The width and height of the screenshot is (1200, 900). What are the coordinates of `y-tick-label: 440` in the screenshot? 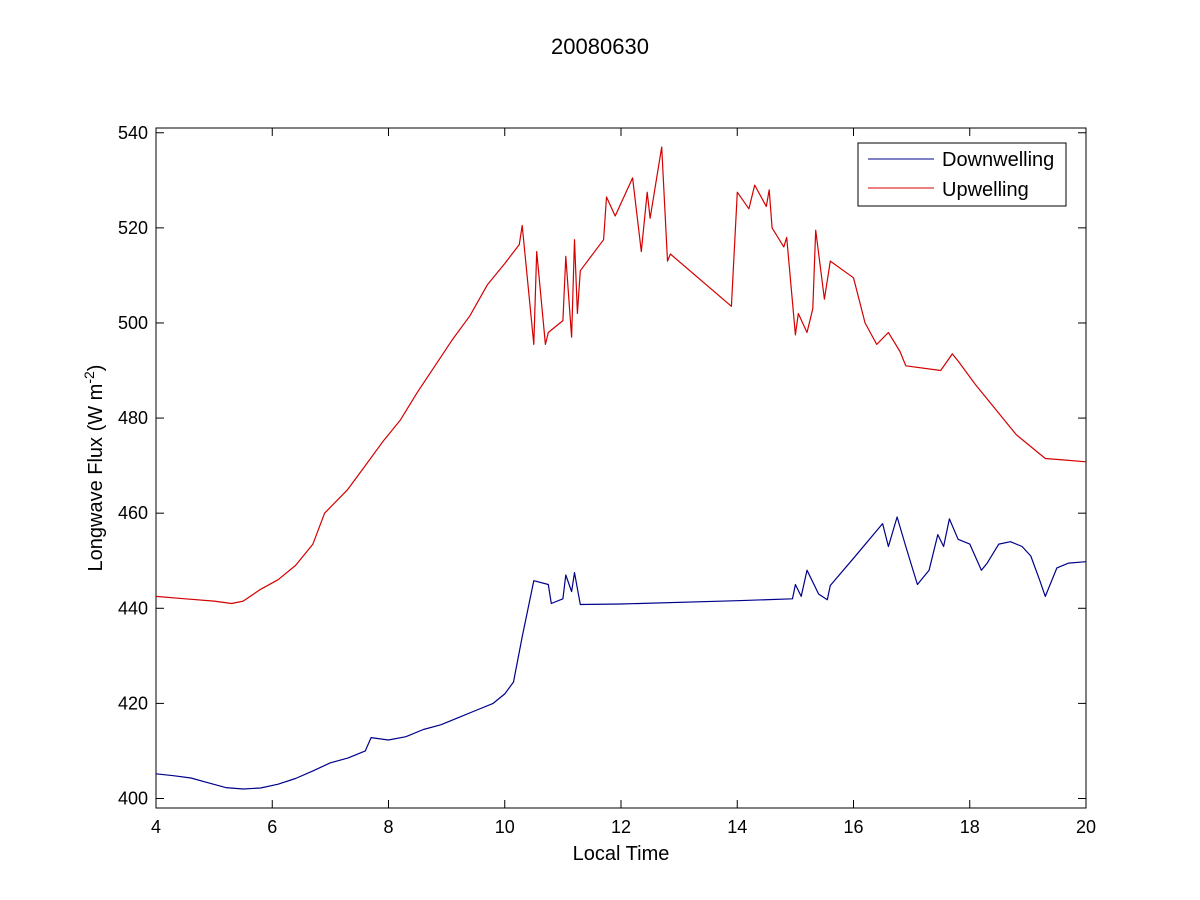 It's located at (133, 608).